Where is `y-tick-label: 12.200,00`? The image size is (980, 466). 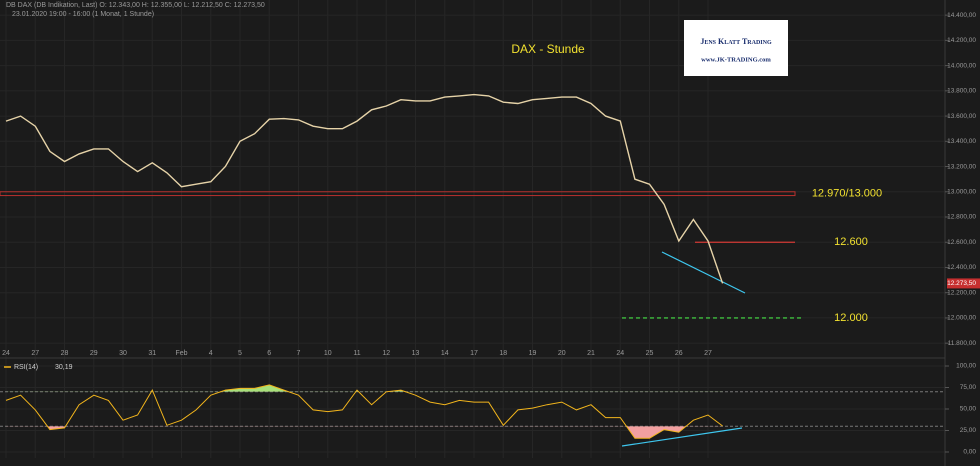 y-tick-label: 12.200,00 is located at coordinates (961, 292).